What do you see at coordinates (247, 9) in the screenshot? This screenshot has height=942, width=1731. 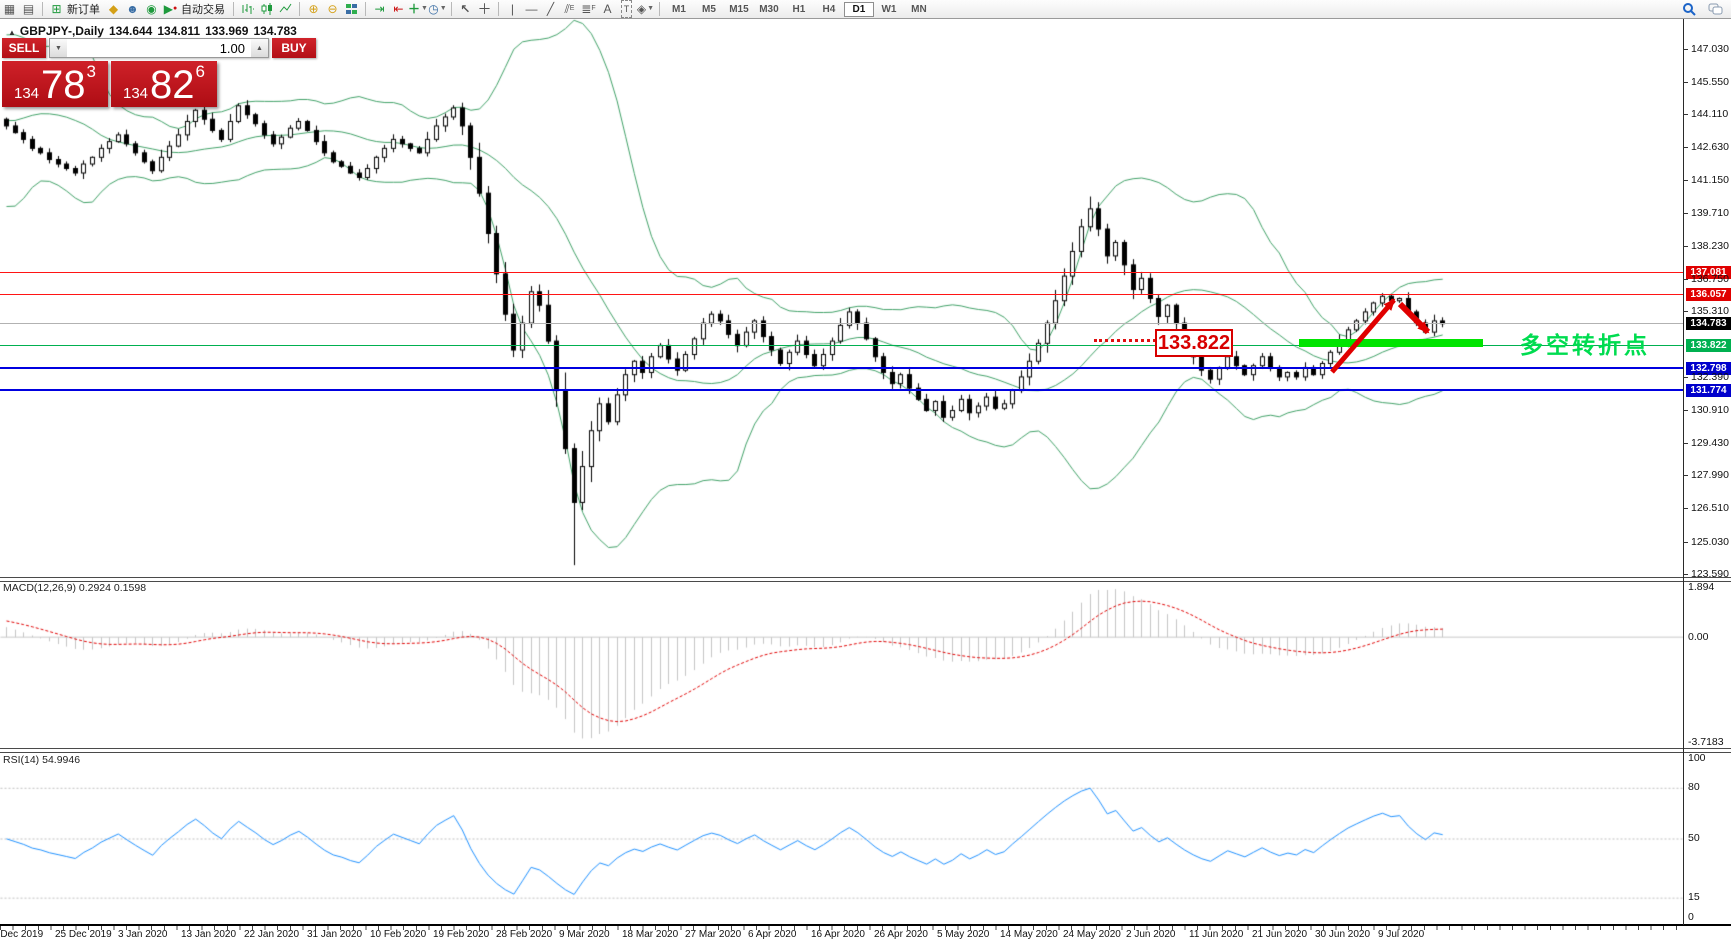 I see `bar-chart-icon` at bounding box center [247, 9].